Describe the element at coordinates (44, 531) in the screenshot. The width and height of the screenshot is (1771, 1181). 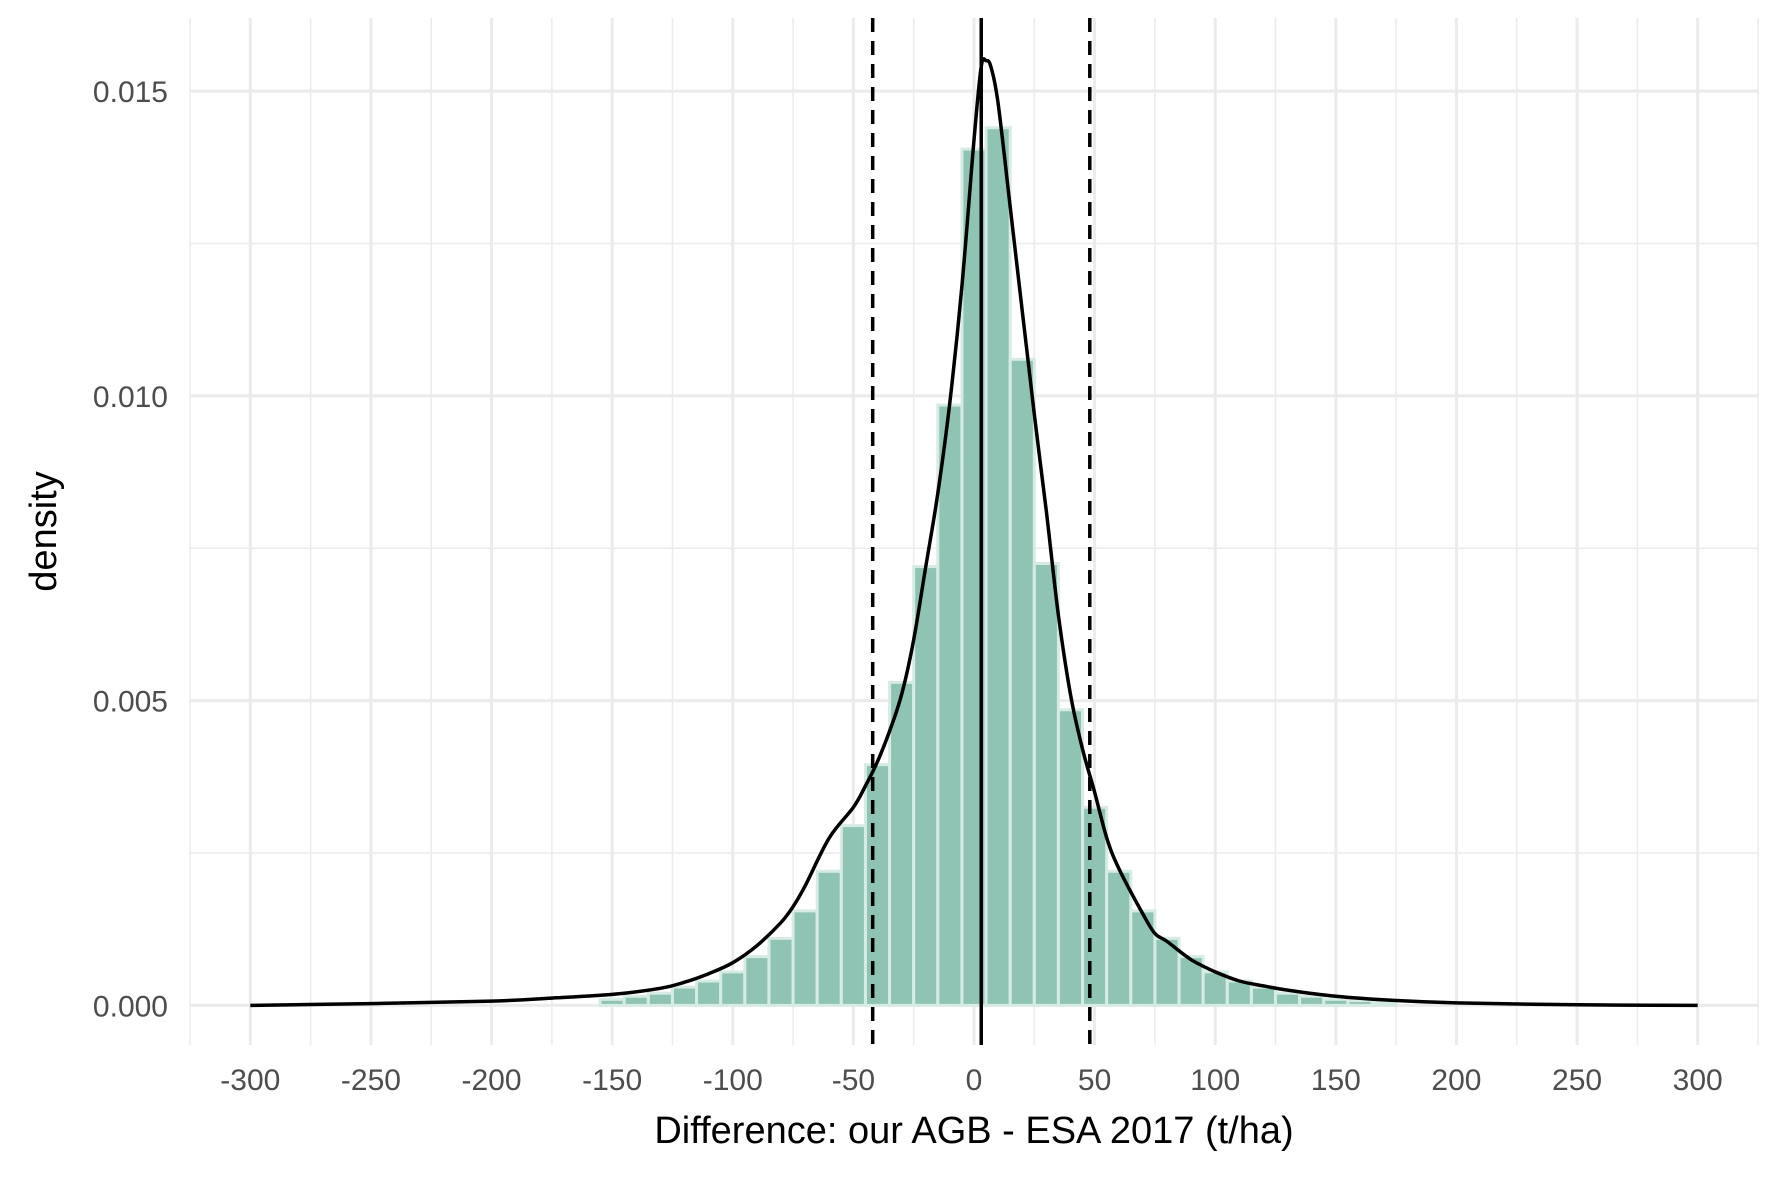
I see `y-axis-title: density` at that location.